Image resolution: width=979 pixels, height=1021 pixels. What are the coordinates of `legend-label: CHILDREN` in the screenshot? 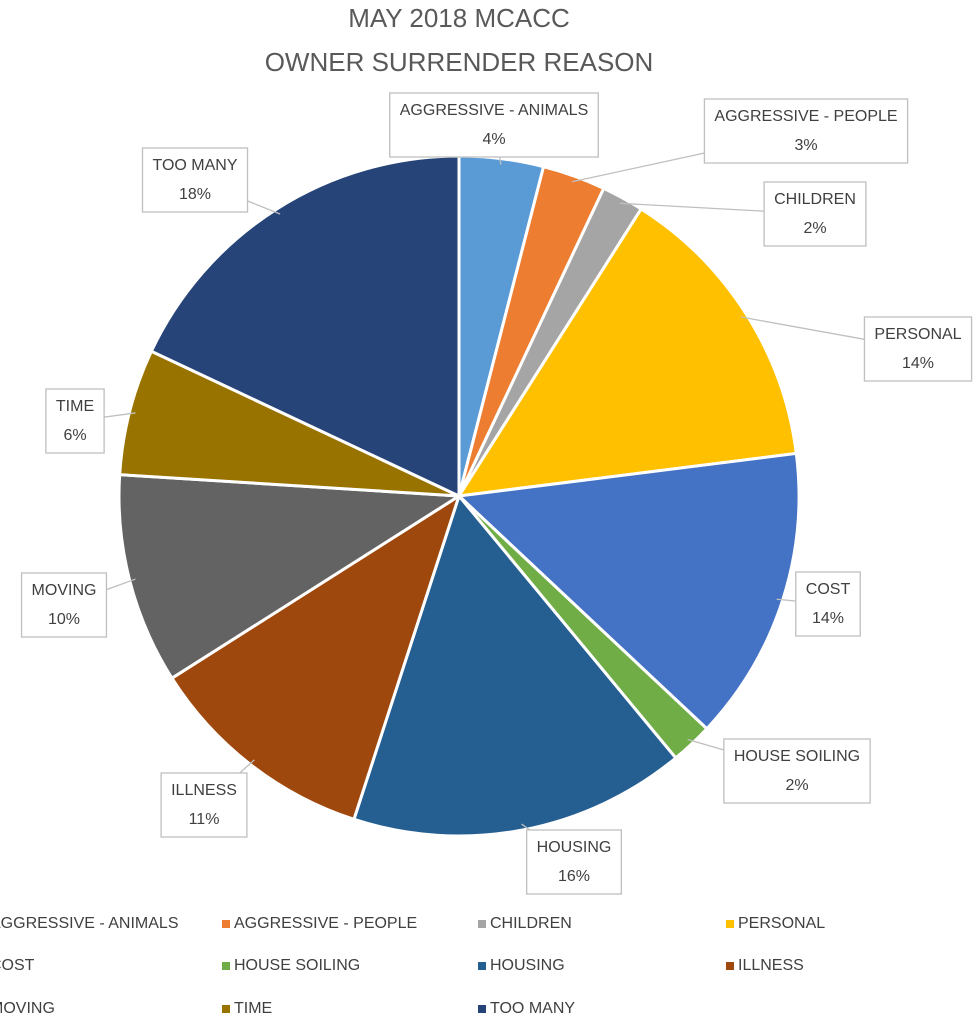 It's located at (531, 923).